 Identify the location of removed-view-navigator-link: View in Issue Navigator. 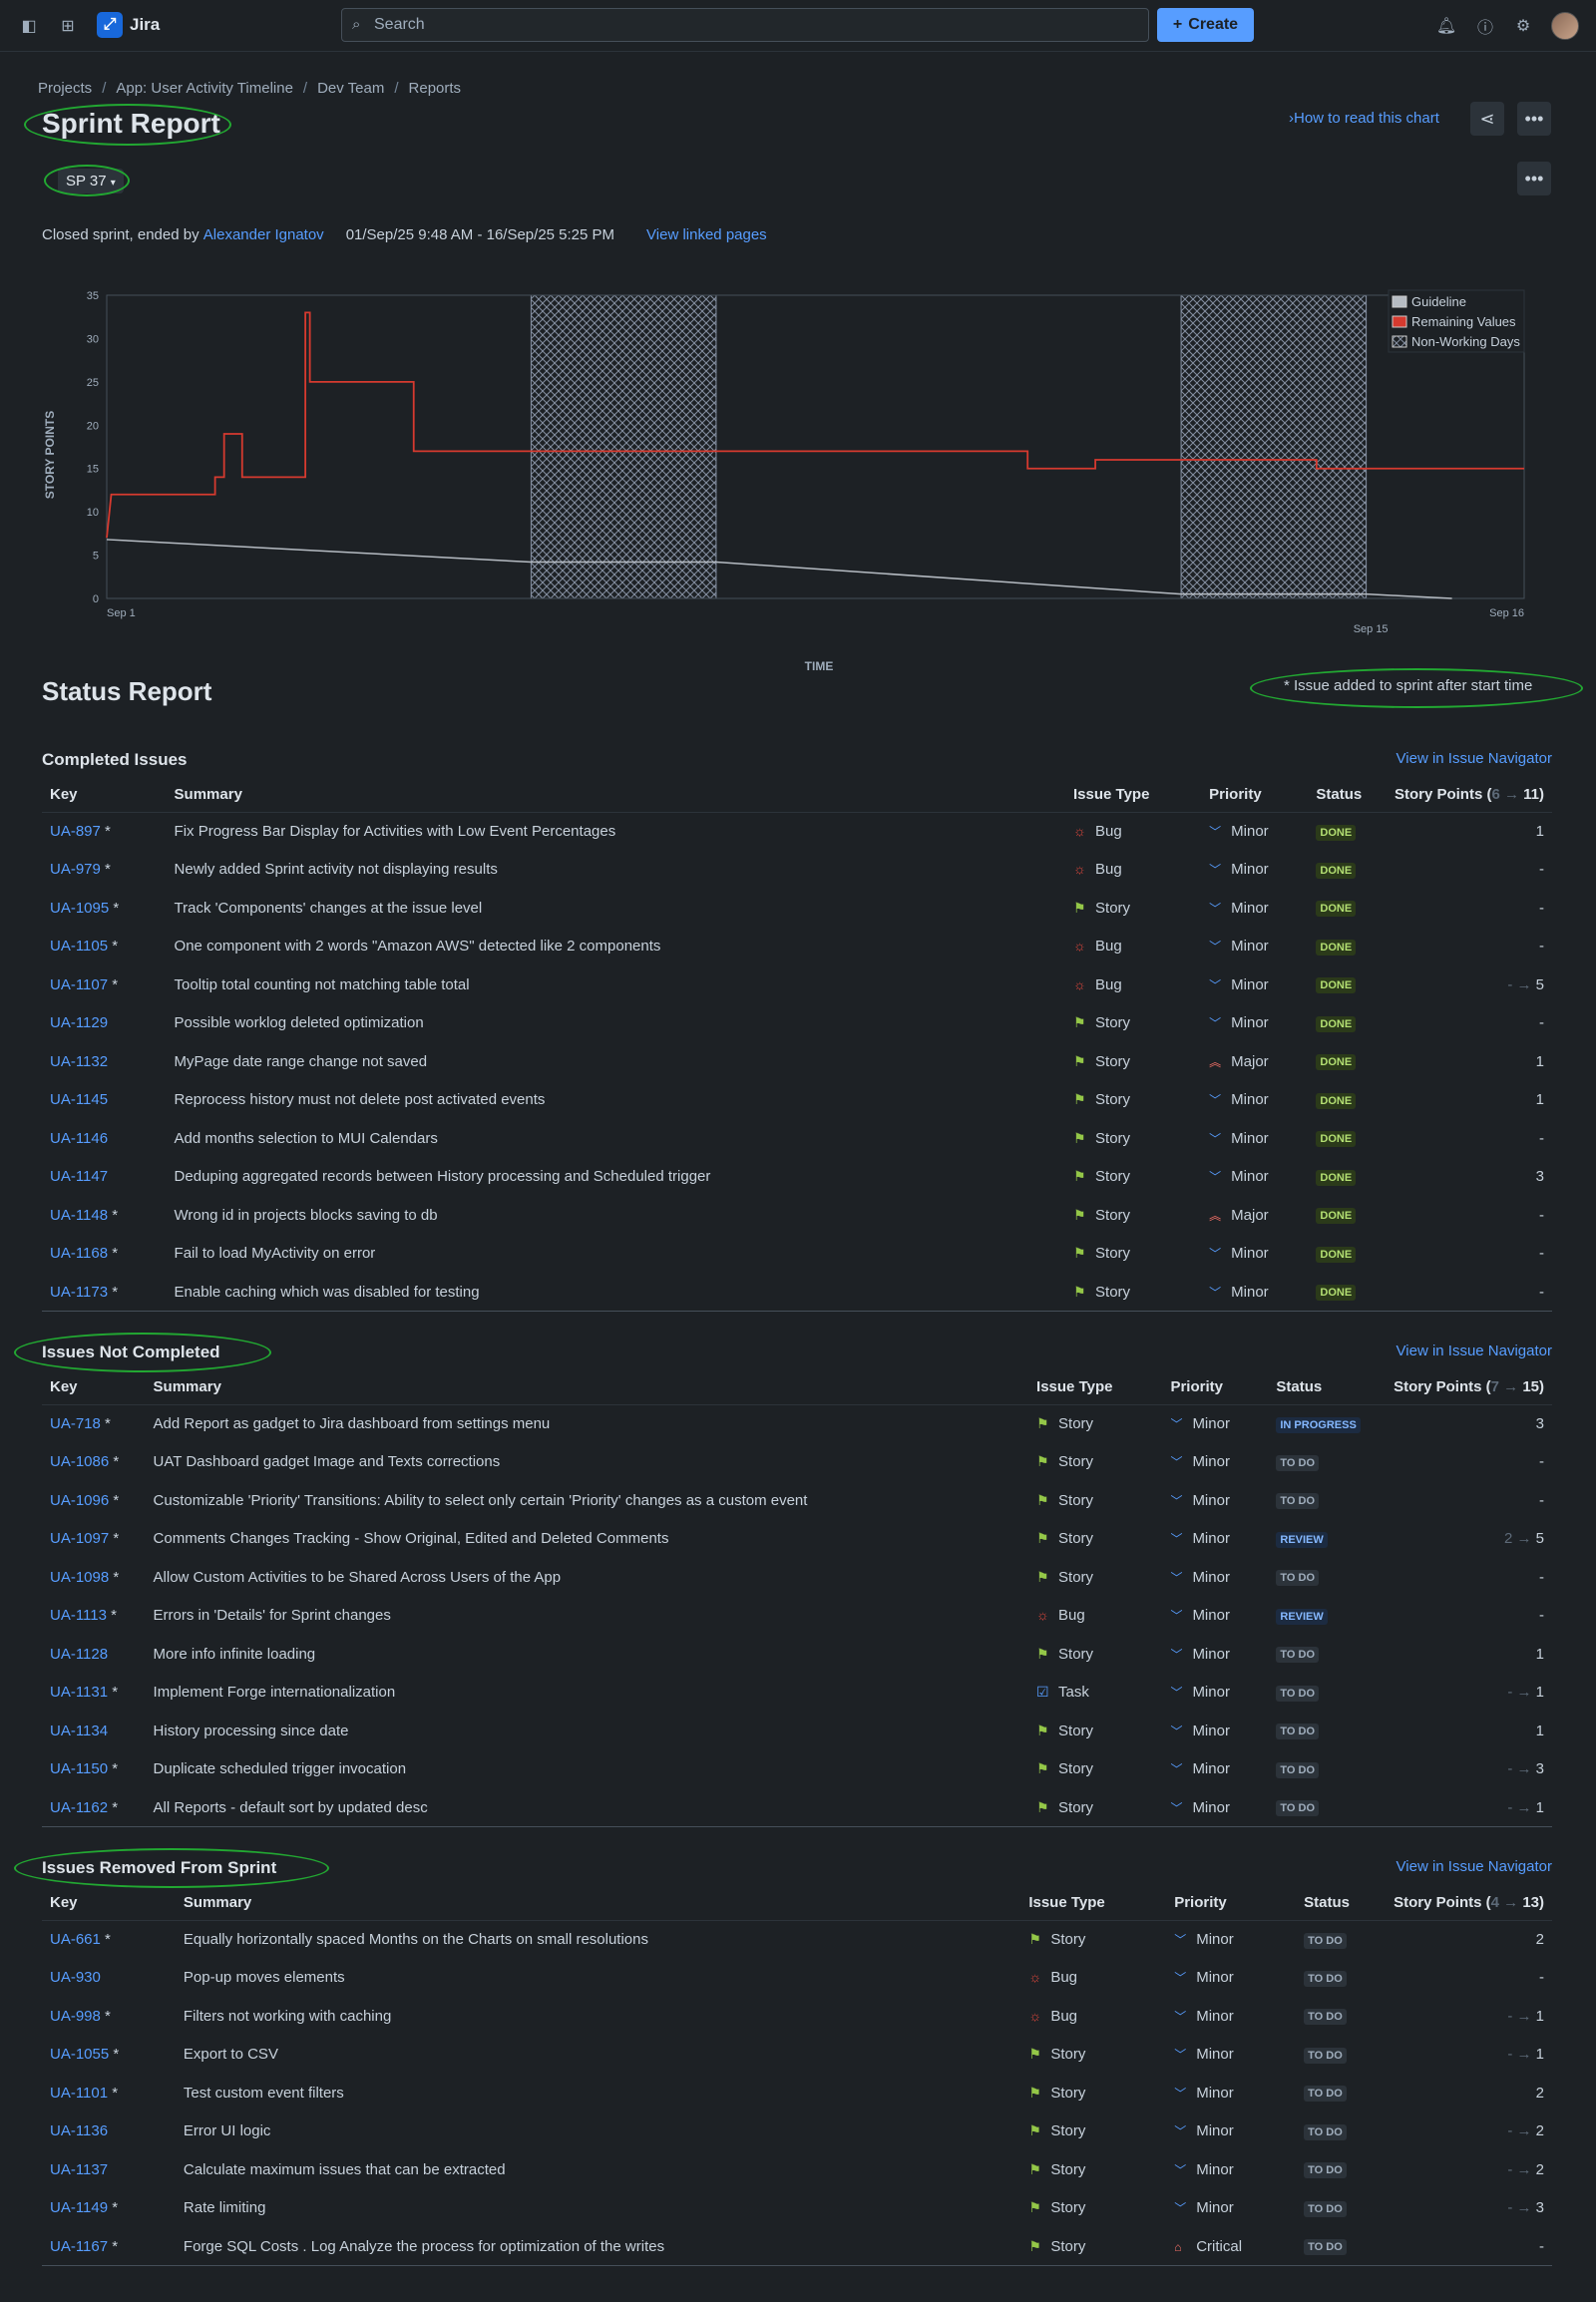
(1474, 1866).